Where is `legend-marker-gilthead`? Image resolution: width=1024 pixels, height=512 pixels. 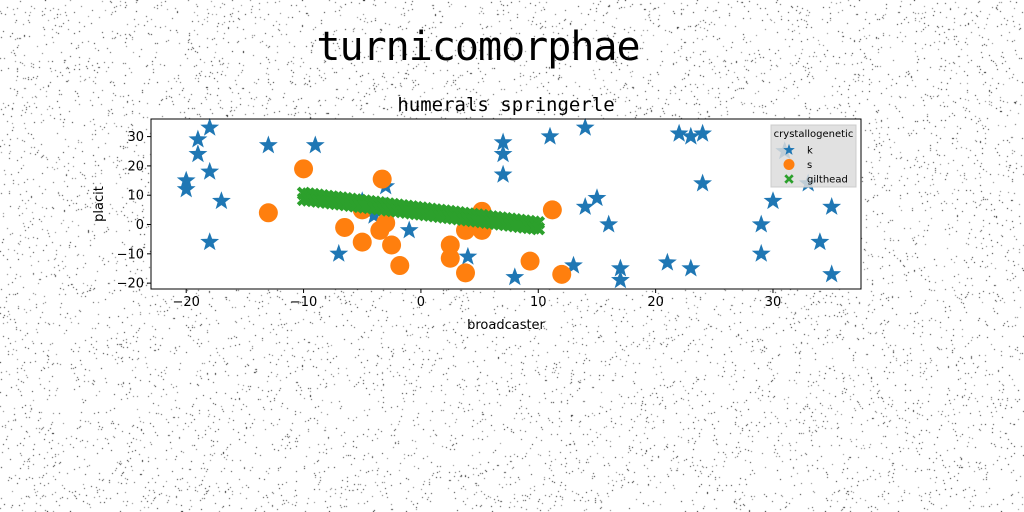 legend-marker-gilthead is located at coordinates (789, 179).